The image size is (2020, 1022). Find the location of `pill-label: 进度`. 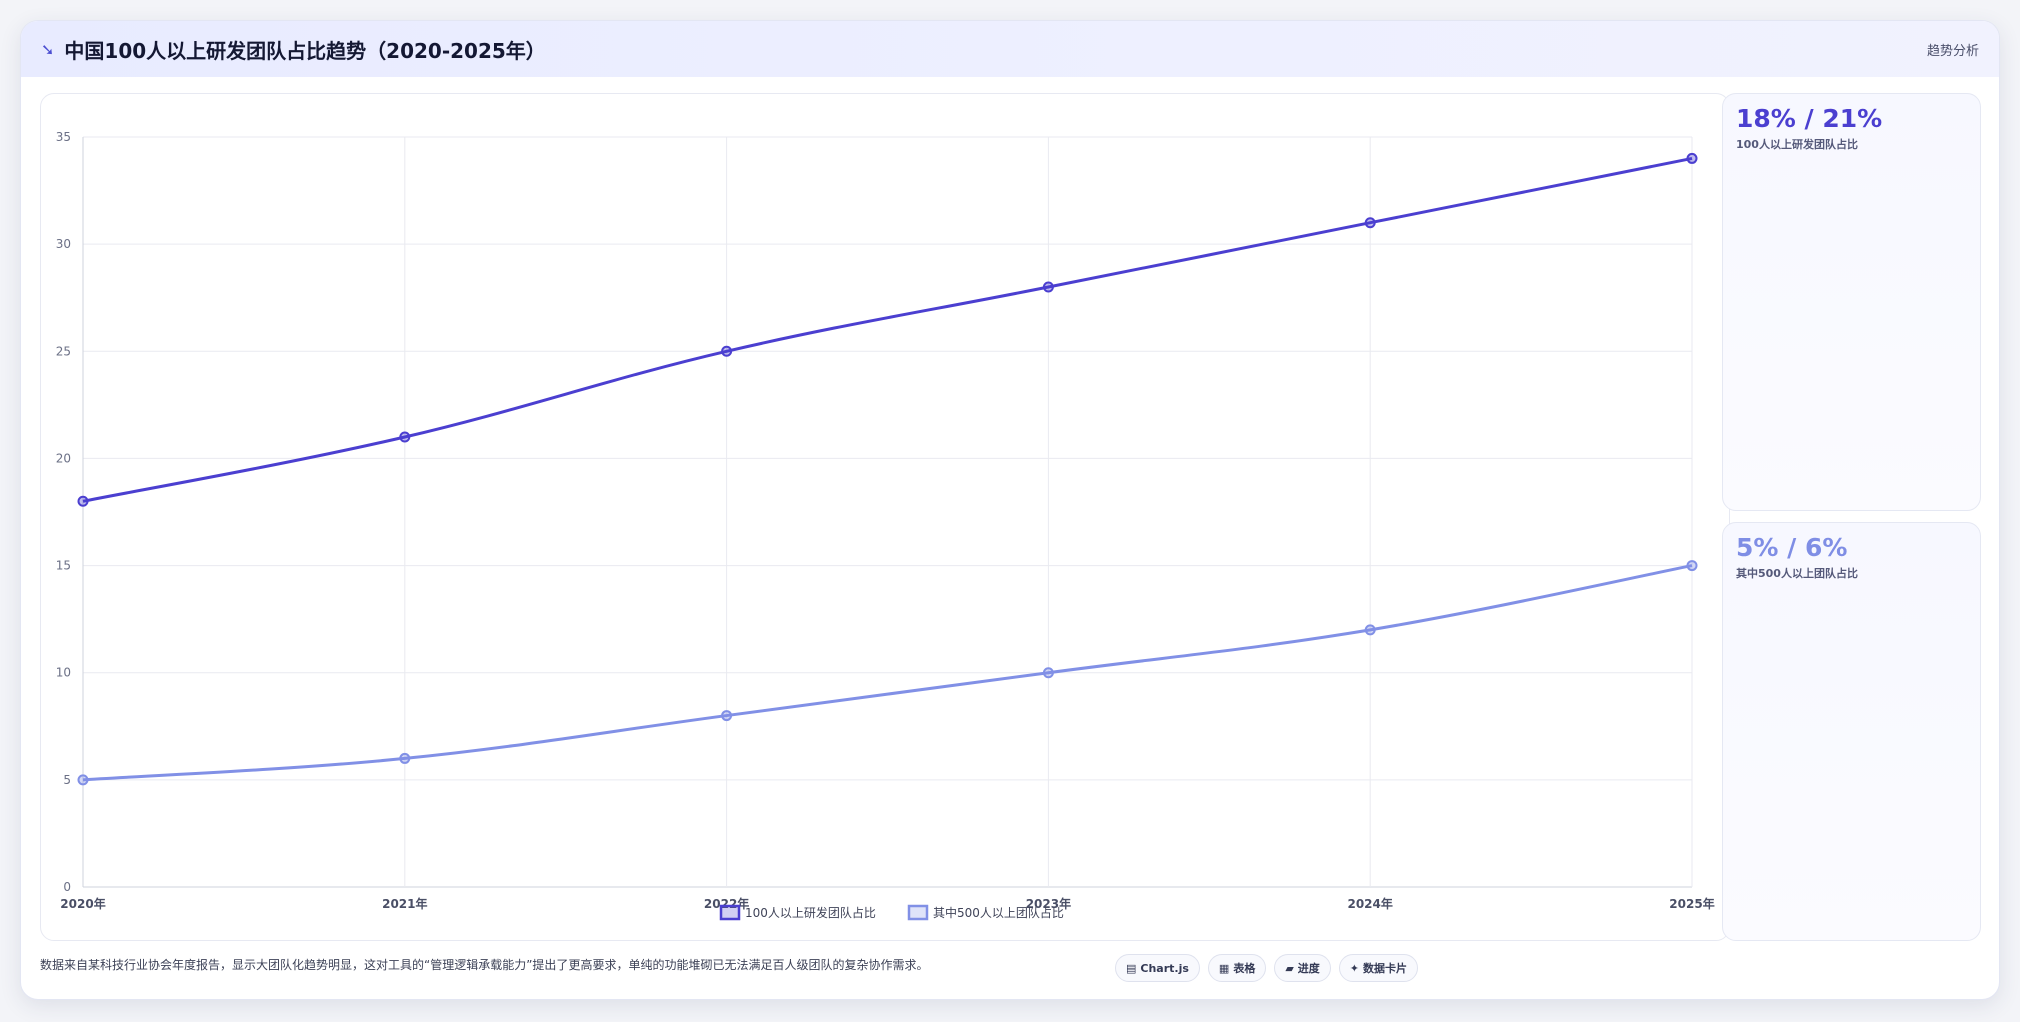

pill-label: 进度 is located at coordinates (1308, 968).